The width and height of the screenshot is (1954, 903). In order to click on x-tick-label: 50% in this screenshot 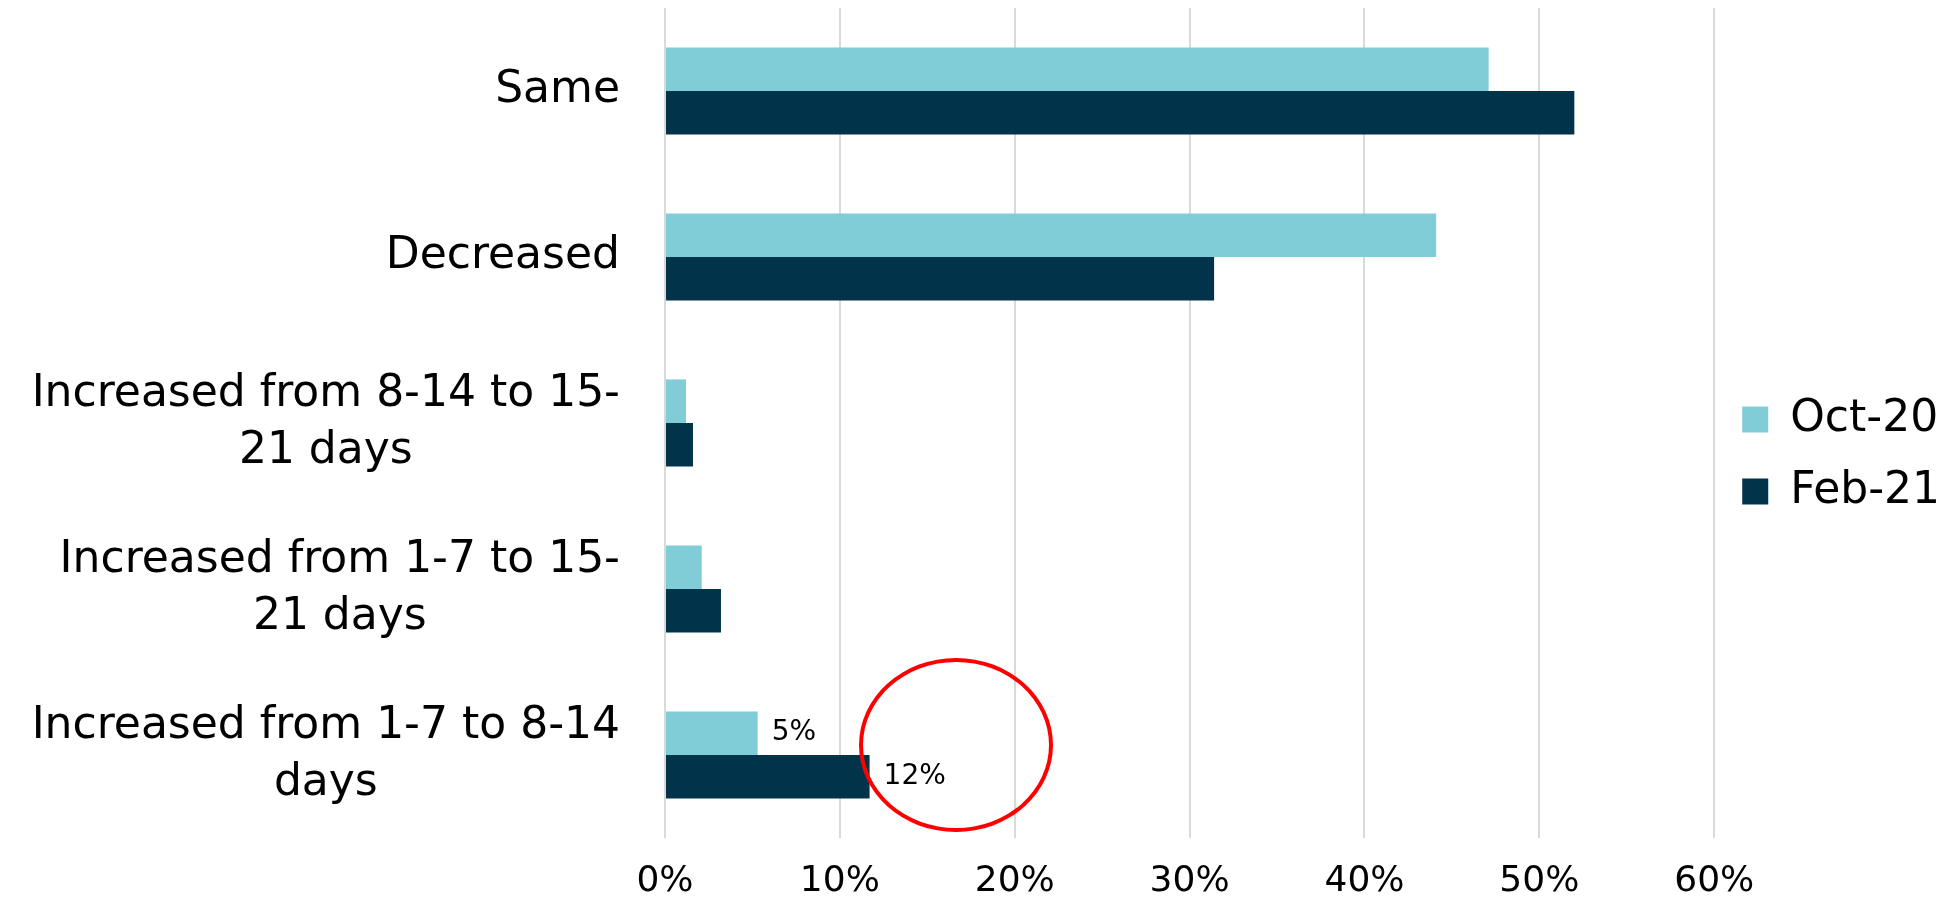, I will do `click(1539, 878)`.